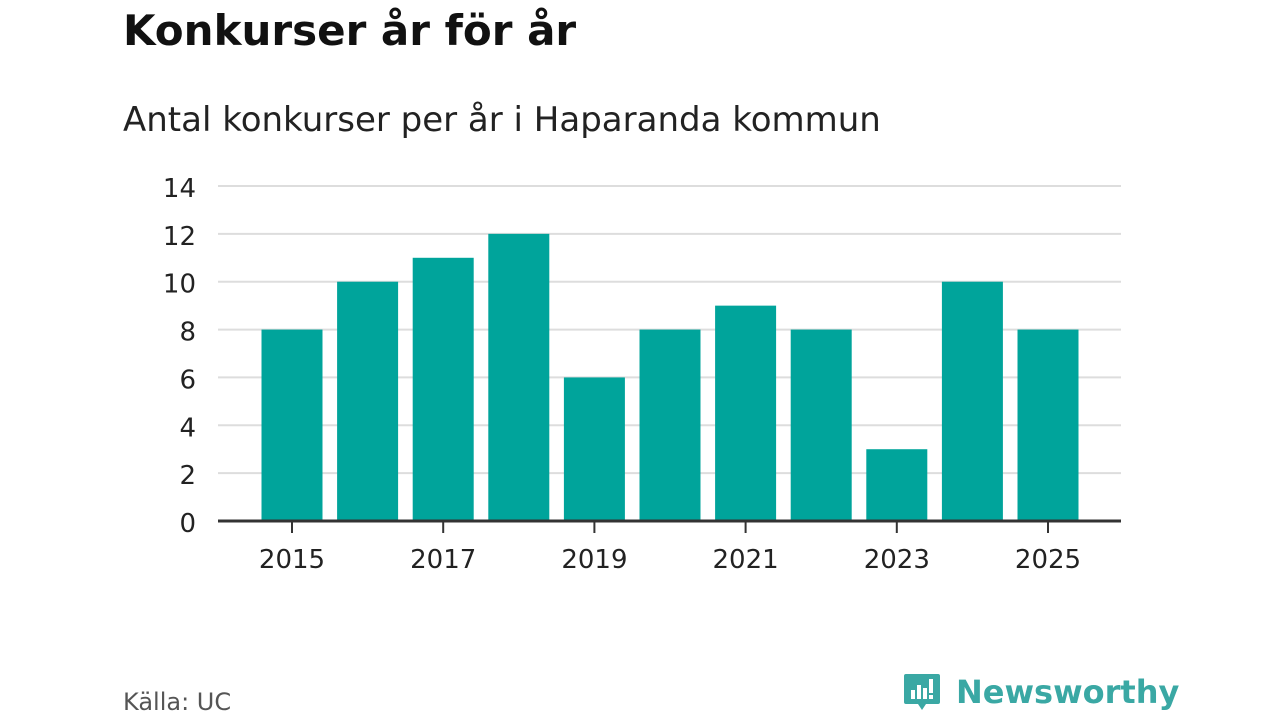 Image resolution: width=1280 pixels, height=720 pixels. What do you see at coordinates (897, 560) in the screenshot?
I see `x-tick-label: 2023` at bounding box center [897, 560].